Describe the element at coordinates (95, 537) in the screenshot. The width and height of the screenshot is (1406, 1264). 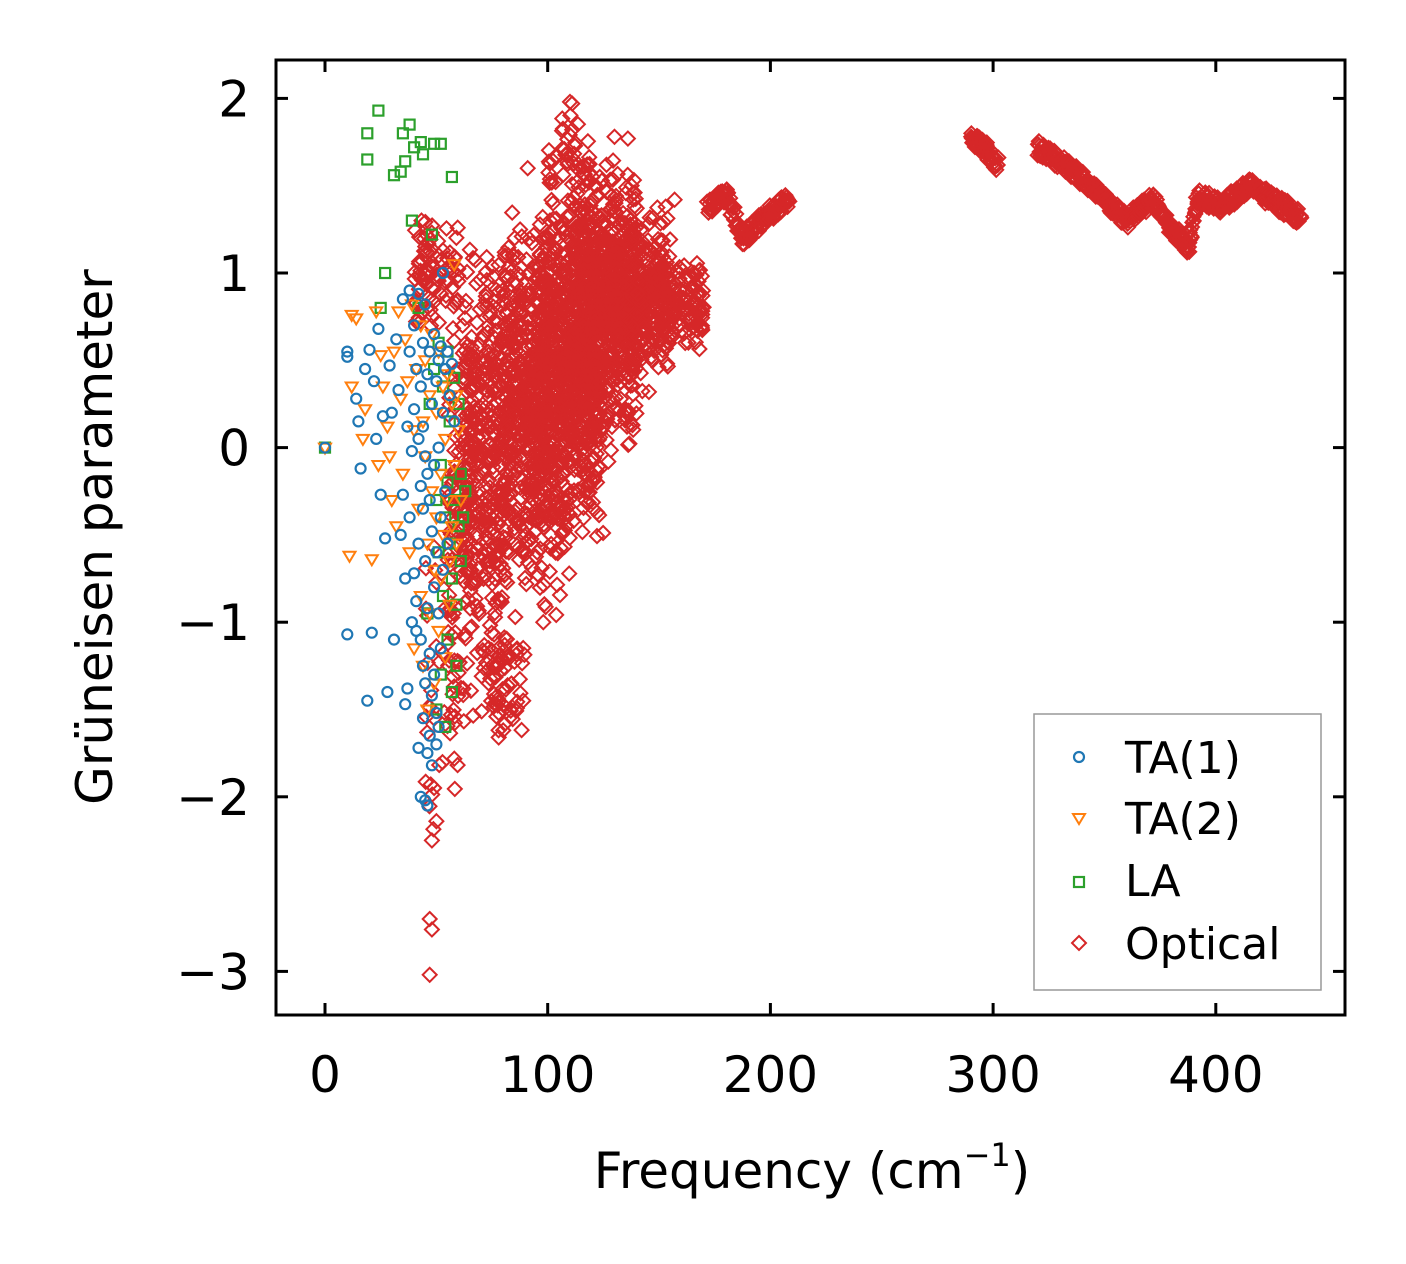
I see `y-axis-label: Grüneisen parameter` at that location.